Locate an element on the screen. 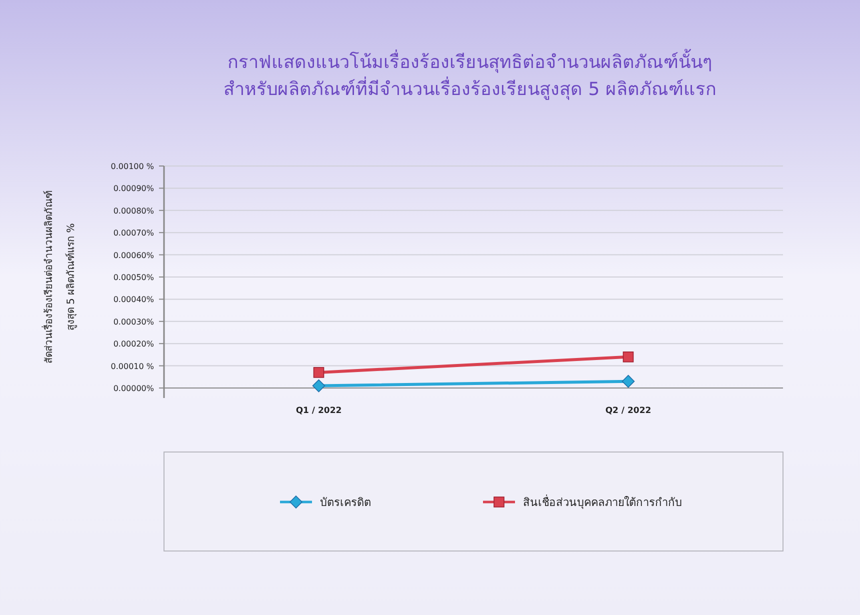 Image resolution: width=860 pixels, height=615 pixels. y-tick-label: 0.00050% is located at coordinates (133, 277).